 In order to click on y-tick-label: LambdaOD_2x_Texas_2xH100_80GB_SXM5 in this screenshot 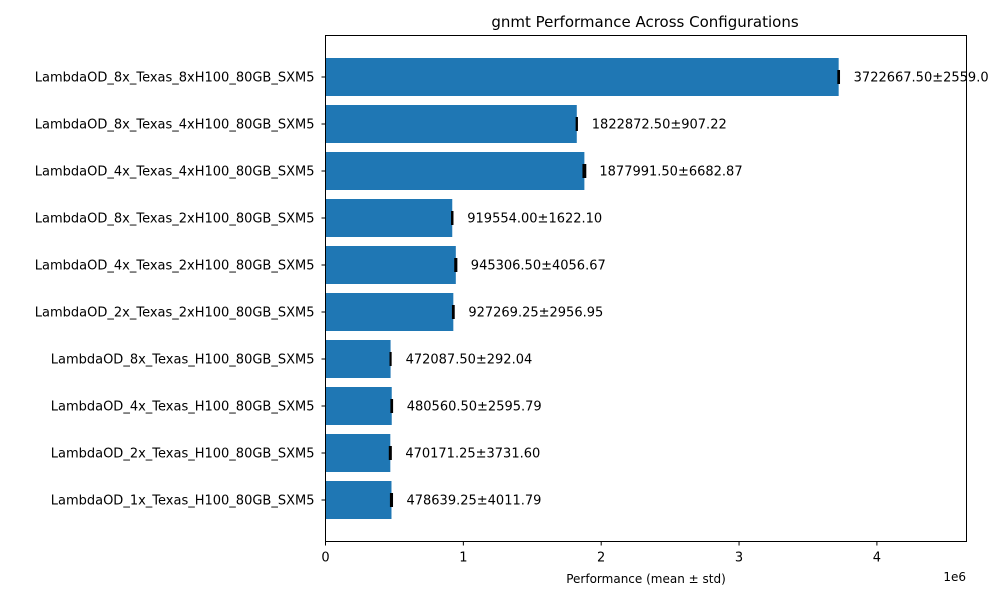, I will do `click(175, 313)`.